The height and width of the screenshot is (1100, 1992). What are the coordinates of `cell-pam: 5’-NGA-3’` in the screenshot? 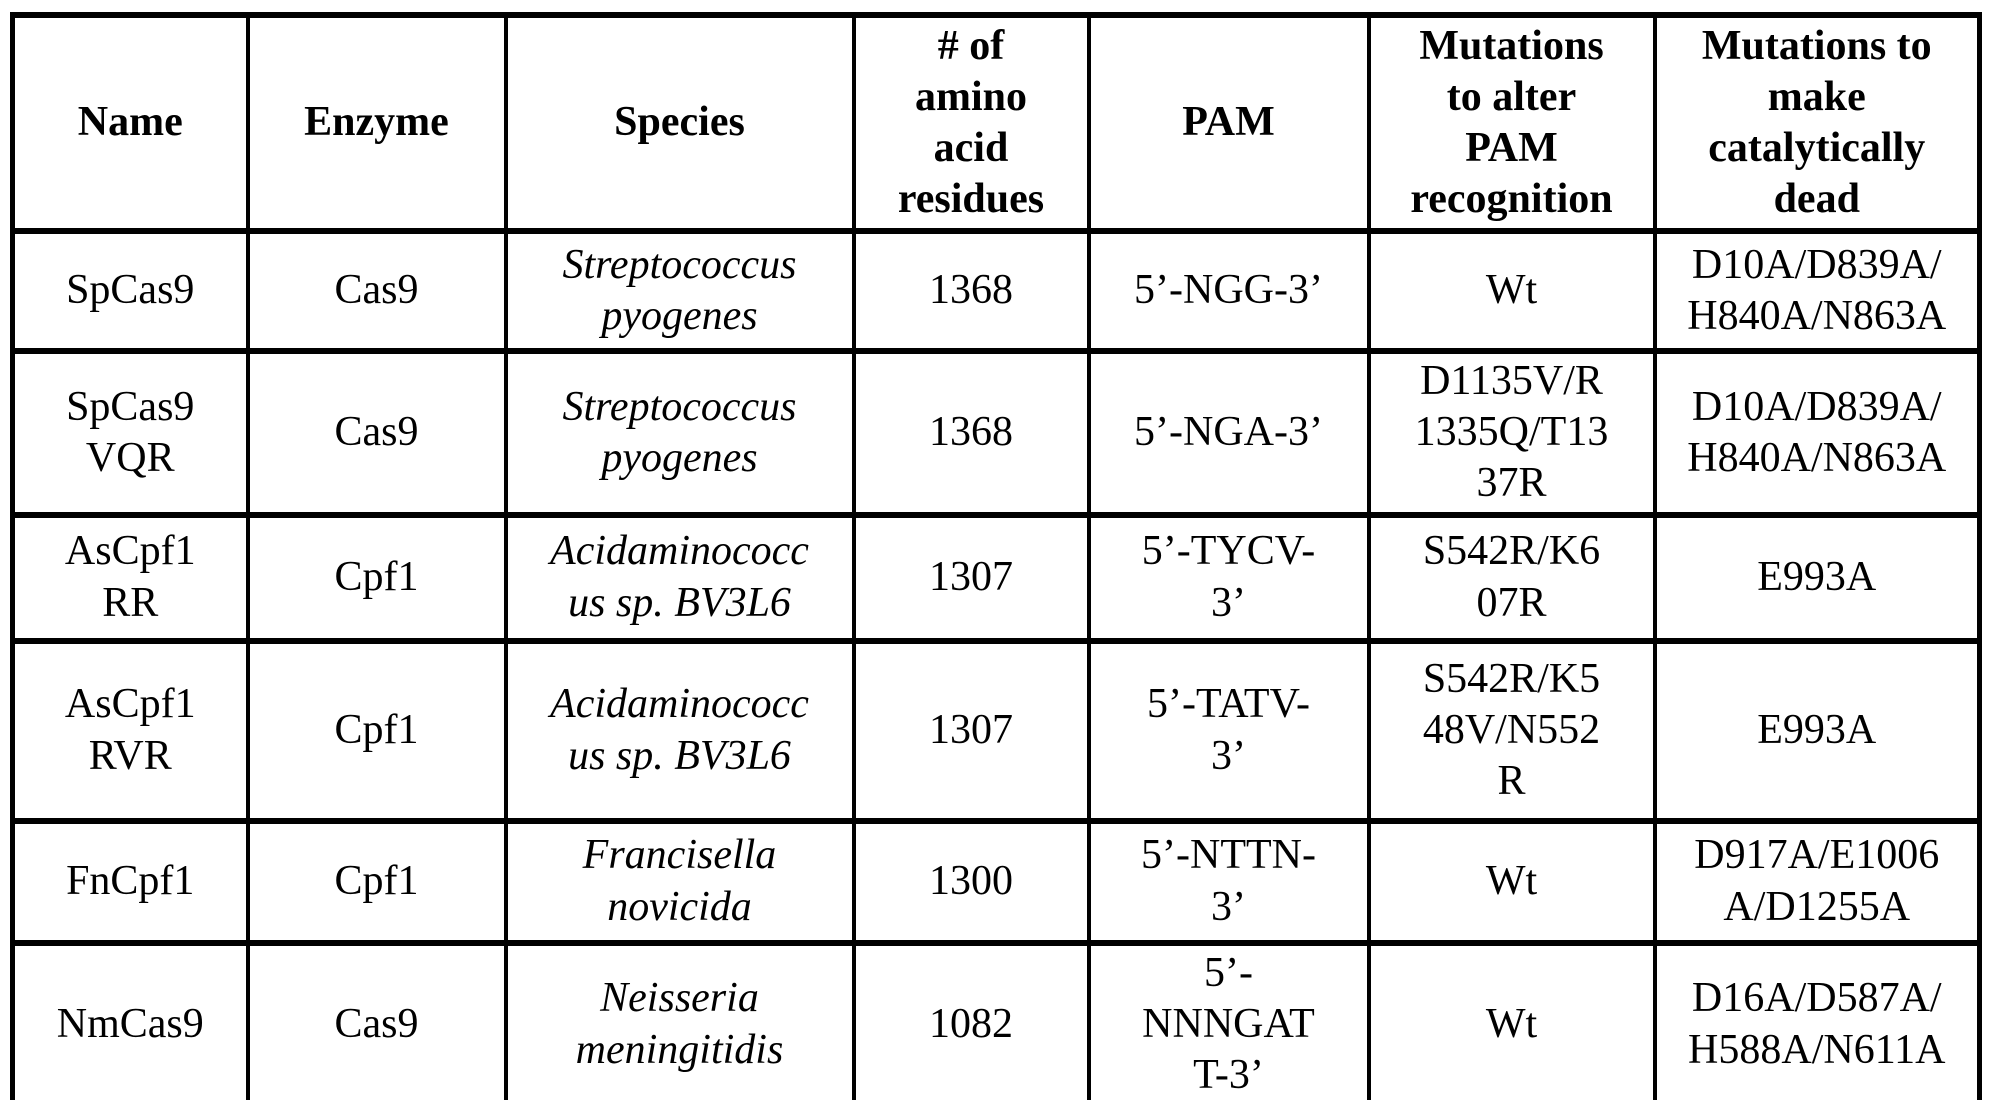 It's located at (1228, 433).